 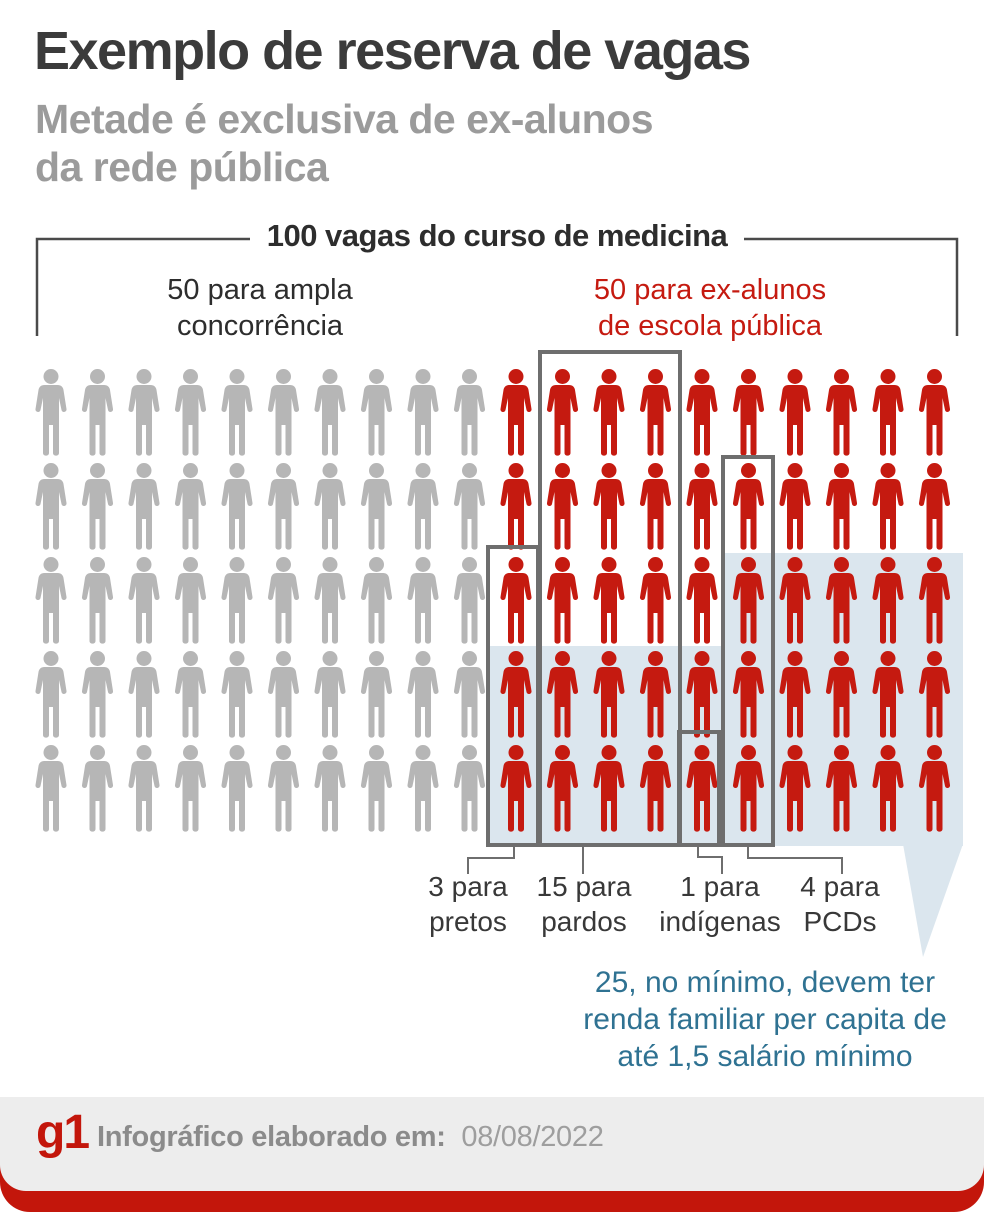 I want to click on g1-logo: g1, so click(x=63, y=1132).